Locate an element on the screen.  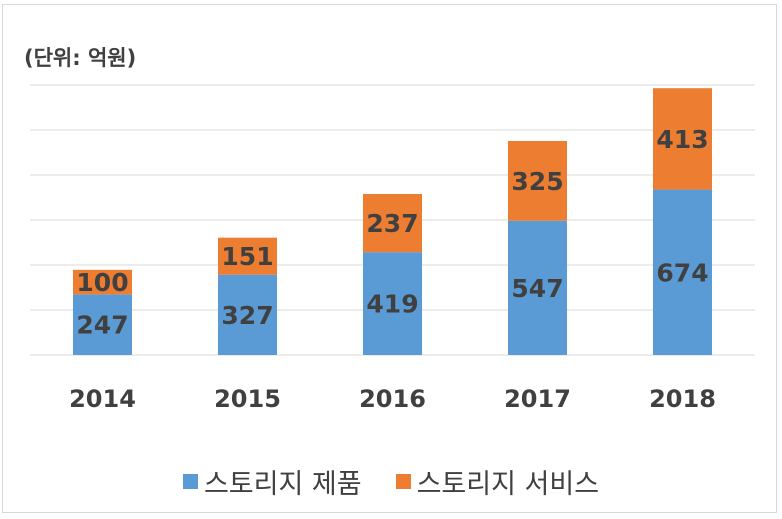
bar-service-2018 is located at coordinates (682, 139).